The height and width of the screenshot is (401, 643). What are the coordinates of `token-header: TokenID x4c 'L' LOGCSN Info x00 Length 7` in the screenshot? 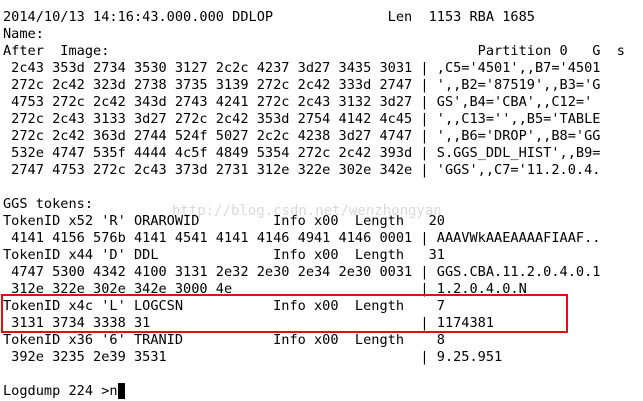 It's located at (224, 306).